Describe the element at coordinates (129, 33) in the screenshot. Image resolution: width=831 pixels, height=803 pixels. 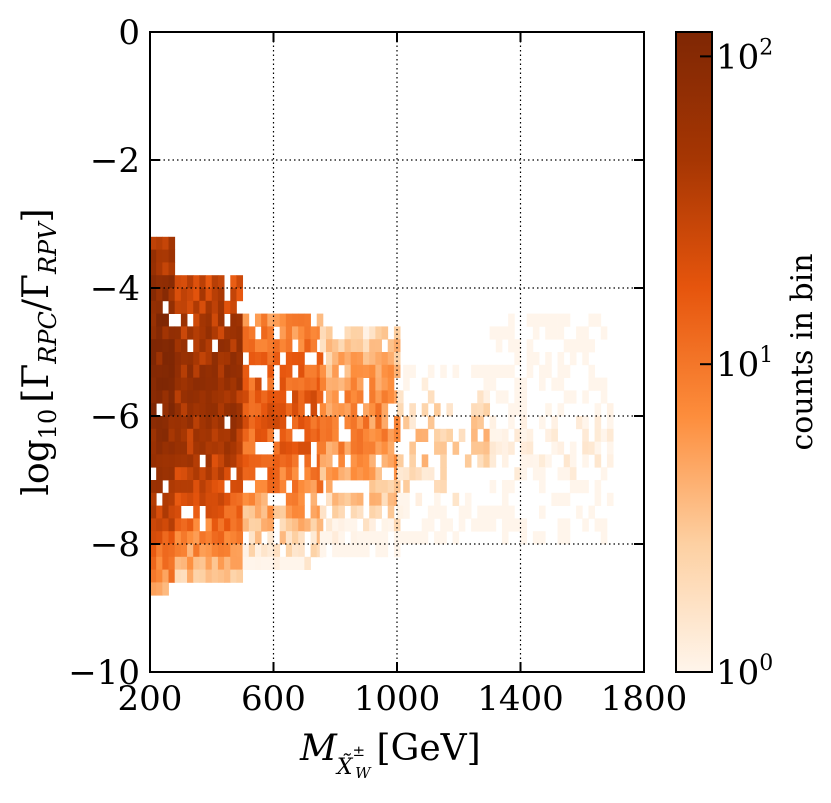
I see `y-tick-label: 0` at that location.